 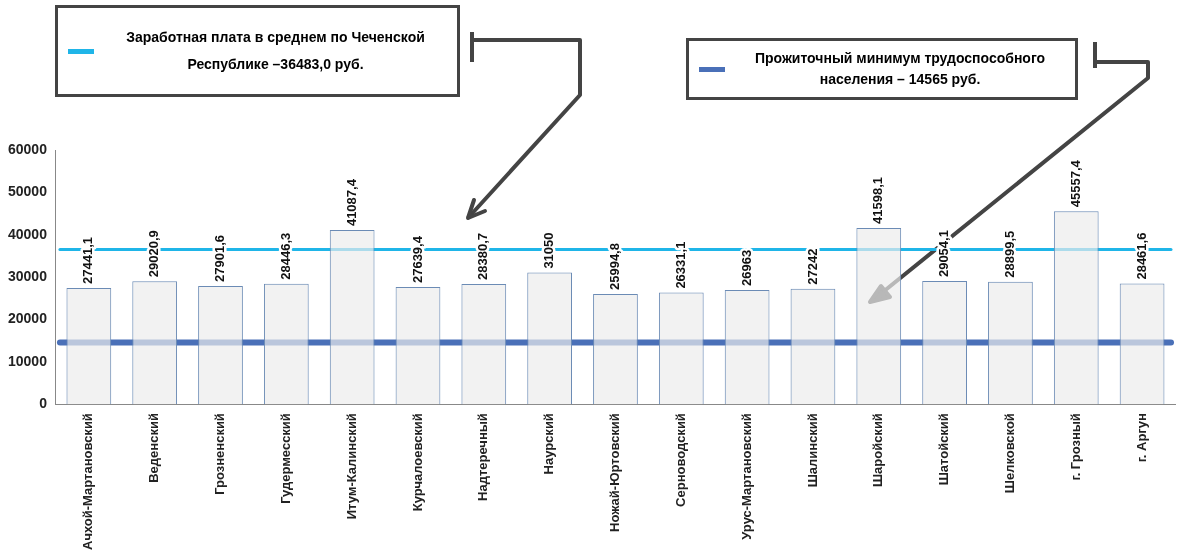 What do you see at coordinates (154, 254) in the screenshot?
I see `data-label: 29020,9` at bounding box center [154, 254].